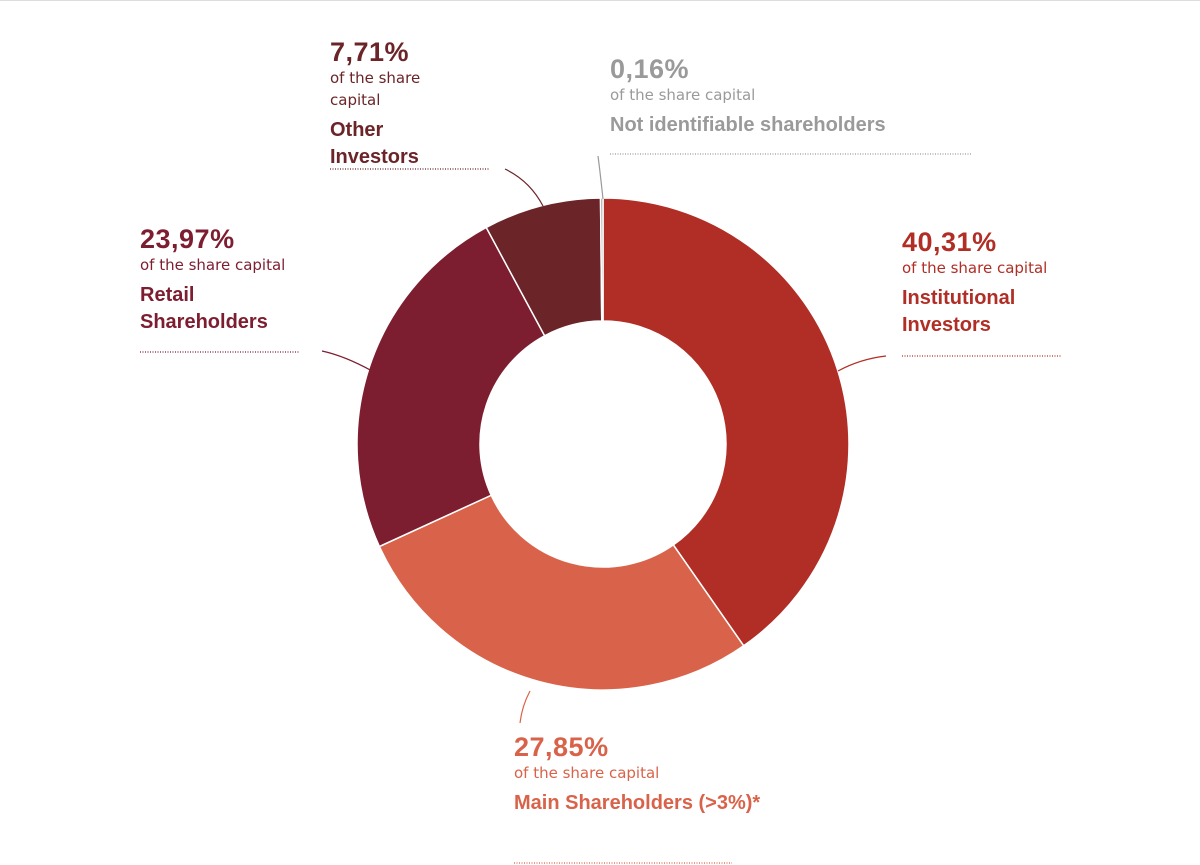 This screenshot has width=1200, height=865. What do you see at coordinates (637, 803) in the screenshot?
I see `category-label: Main Shareholders (>3%)*` at bounding box center [637, 803].